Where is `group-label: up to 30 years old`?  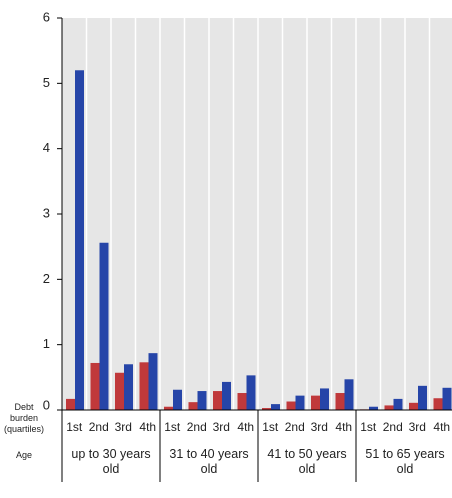
group-label: up to 30 years old is located at coordinates (111, 461).